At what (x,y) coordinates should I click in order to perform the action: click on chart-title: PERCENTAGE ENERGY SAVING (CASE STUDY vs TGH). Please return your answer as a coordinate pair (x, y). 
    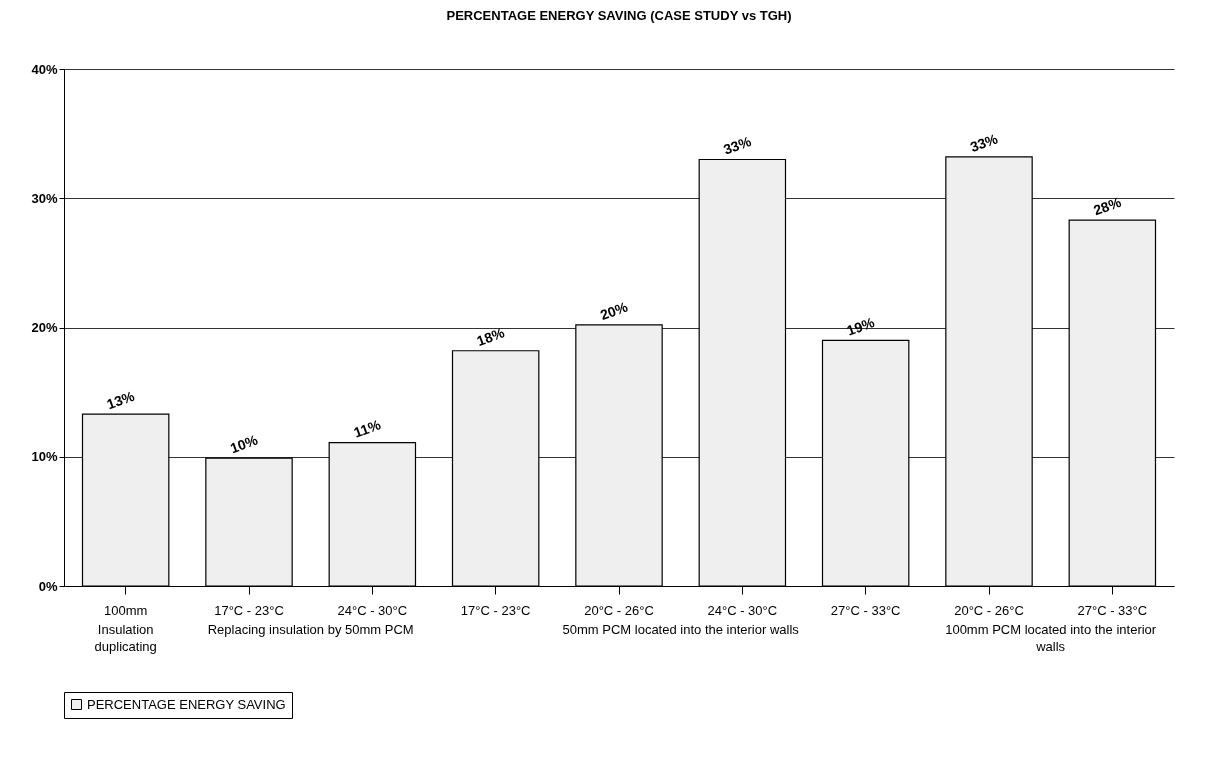
    Looking at the image, I should click on (619, 15).